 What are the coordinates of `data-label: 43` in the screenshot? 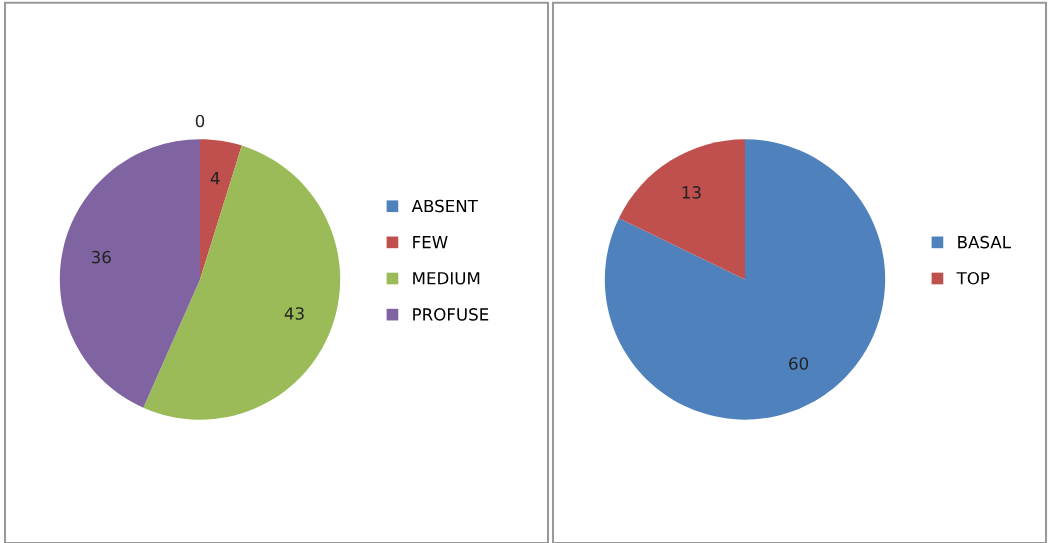 It's located at (294, 313).